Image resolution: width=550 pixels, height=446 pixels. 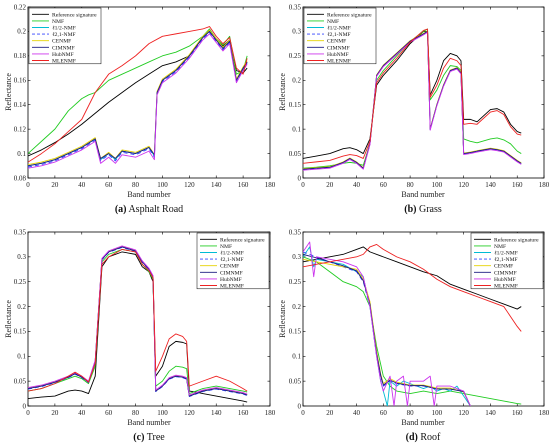 I want to click on caption-letter: (d), so click(x=412, y=437).